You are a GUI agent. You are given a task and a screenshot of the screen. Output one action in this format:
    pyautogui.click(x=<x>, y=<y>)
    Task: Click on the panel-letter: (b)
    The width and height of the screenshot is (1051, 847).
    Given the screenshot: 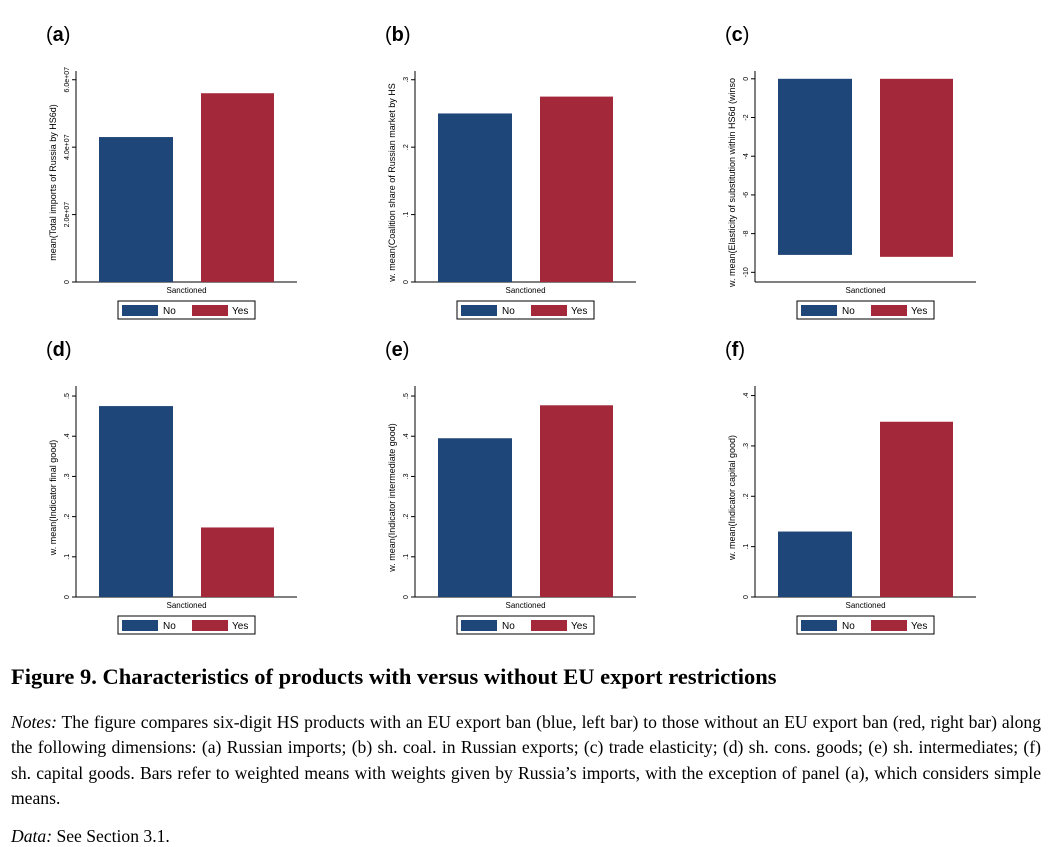 What is the action you would take?
    pyautogui.click(x=398, y=35)
    